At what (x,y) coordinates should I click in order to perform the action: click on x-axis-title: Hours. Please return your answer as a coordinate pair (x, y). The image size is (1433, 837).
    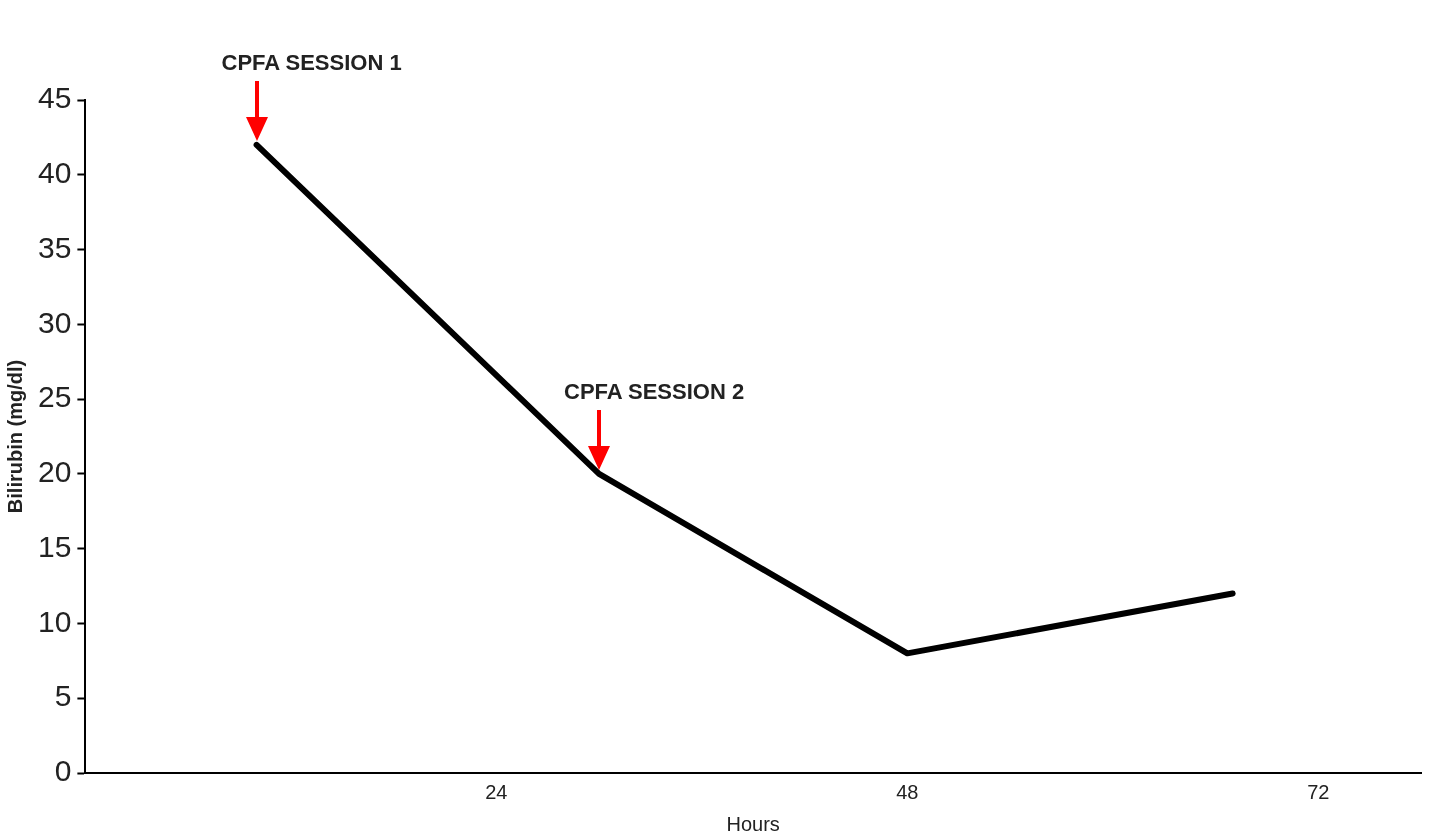
    Looking at the image, I should click on (753, 823).